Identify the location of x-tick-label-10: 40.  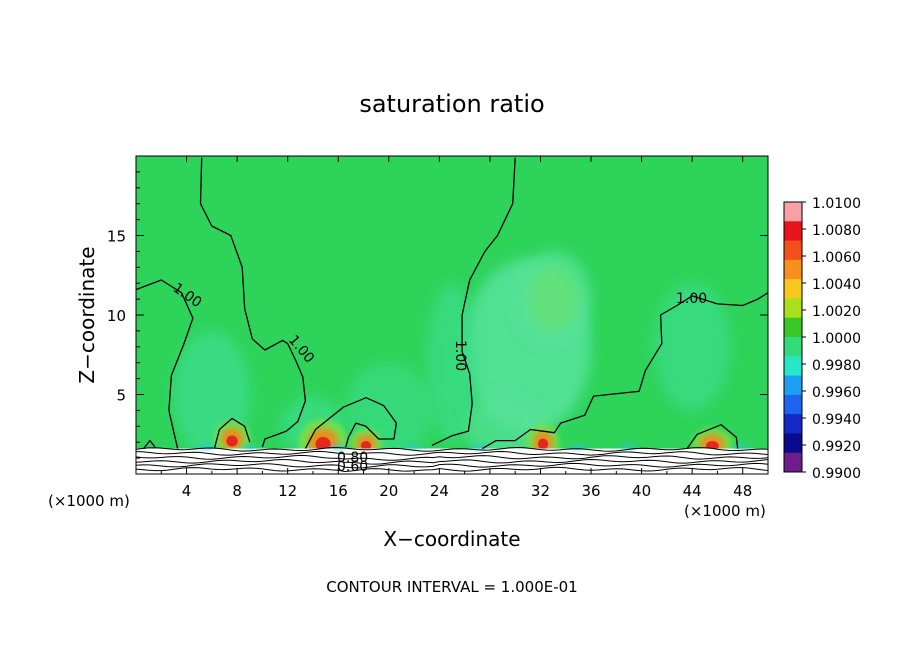
(641, 491).